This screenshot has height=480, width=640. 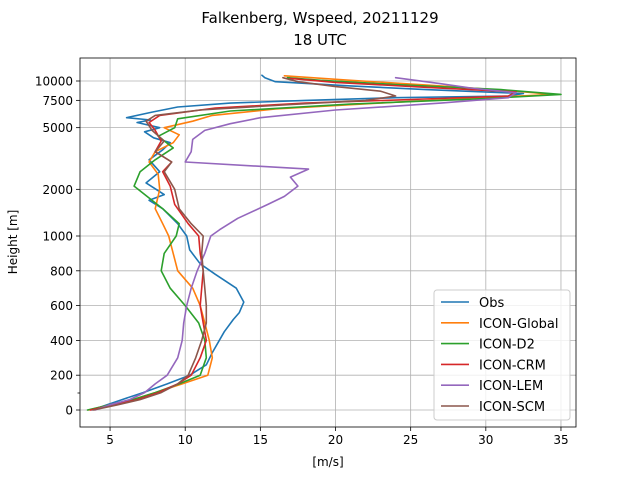 I want to click on y-axis-label: Height [m], so click(x=13, y=242).